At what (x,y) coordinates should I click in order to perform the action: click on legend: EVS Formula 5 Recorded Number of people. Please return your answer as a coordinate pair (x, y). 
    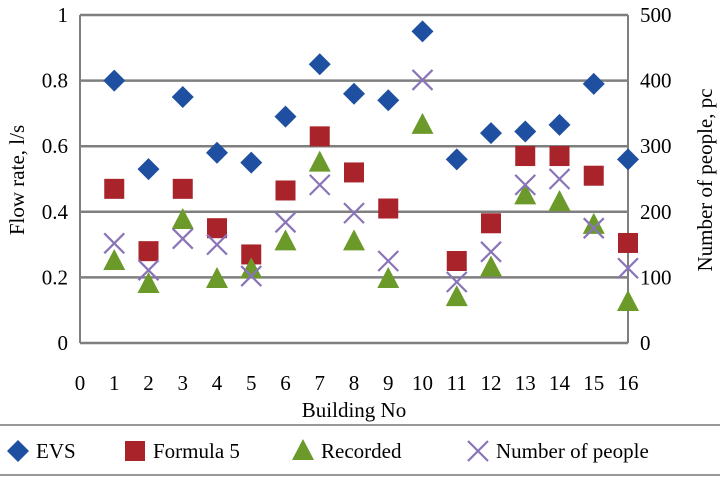
    Looking at the image, I should click on (328, 451).